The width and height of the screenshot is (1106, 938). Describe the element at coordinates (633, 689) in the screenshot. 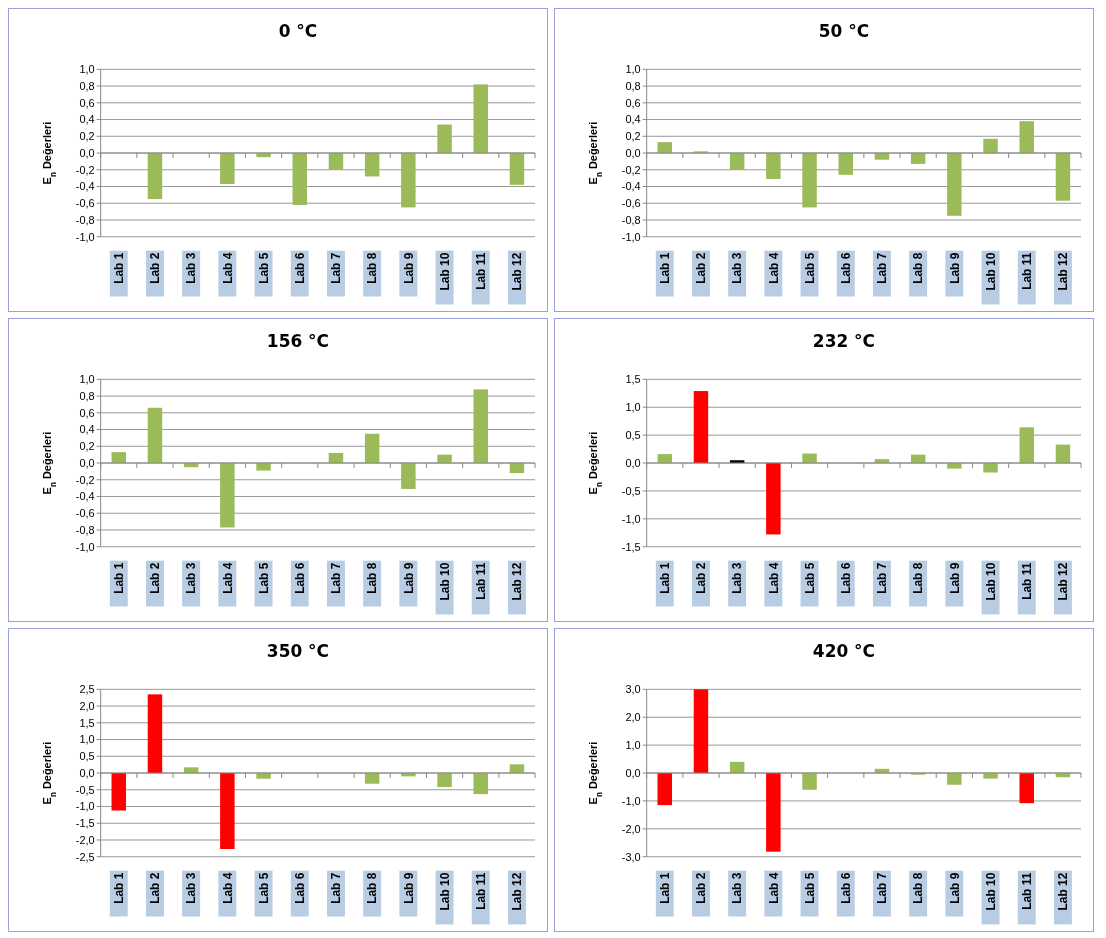

I see `y-tick-label: 3,0` at that location.